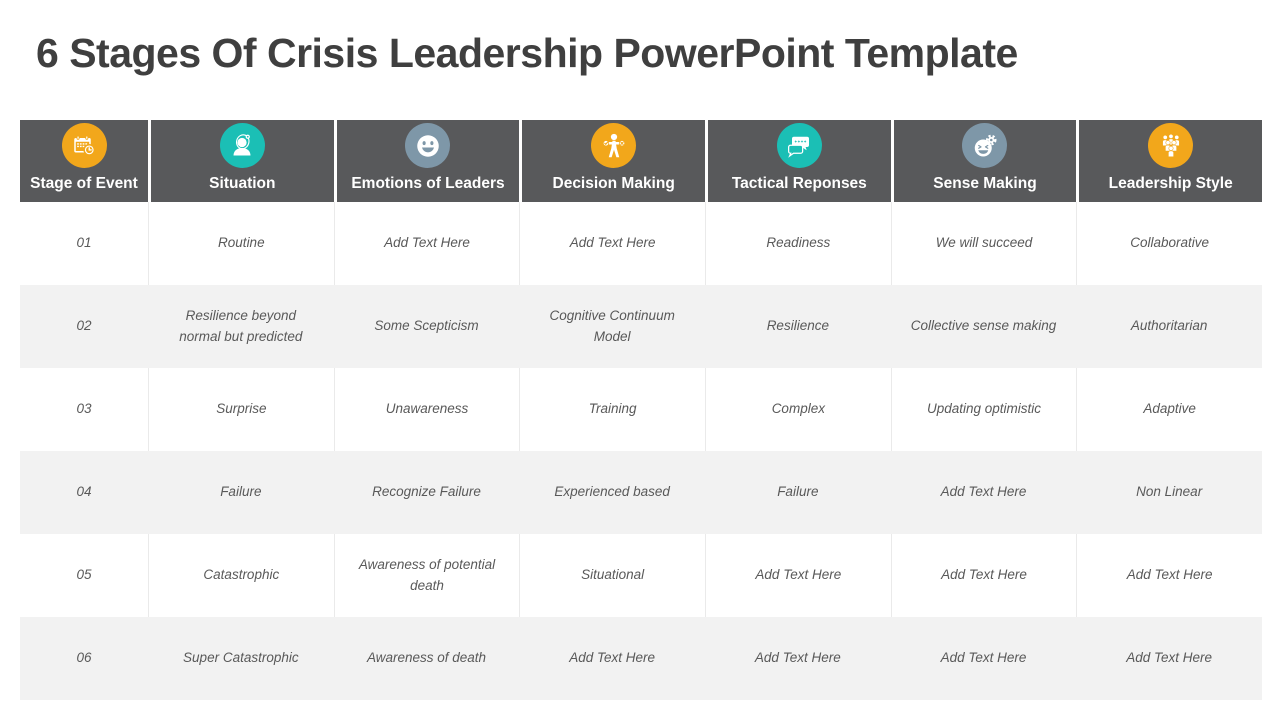 The image size is (1280, 720). What do you see at coordinates (84, 658) in the screenshot?
I see `stage-number-cell: 06` at bounding box center [84, 658].